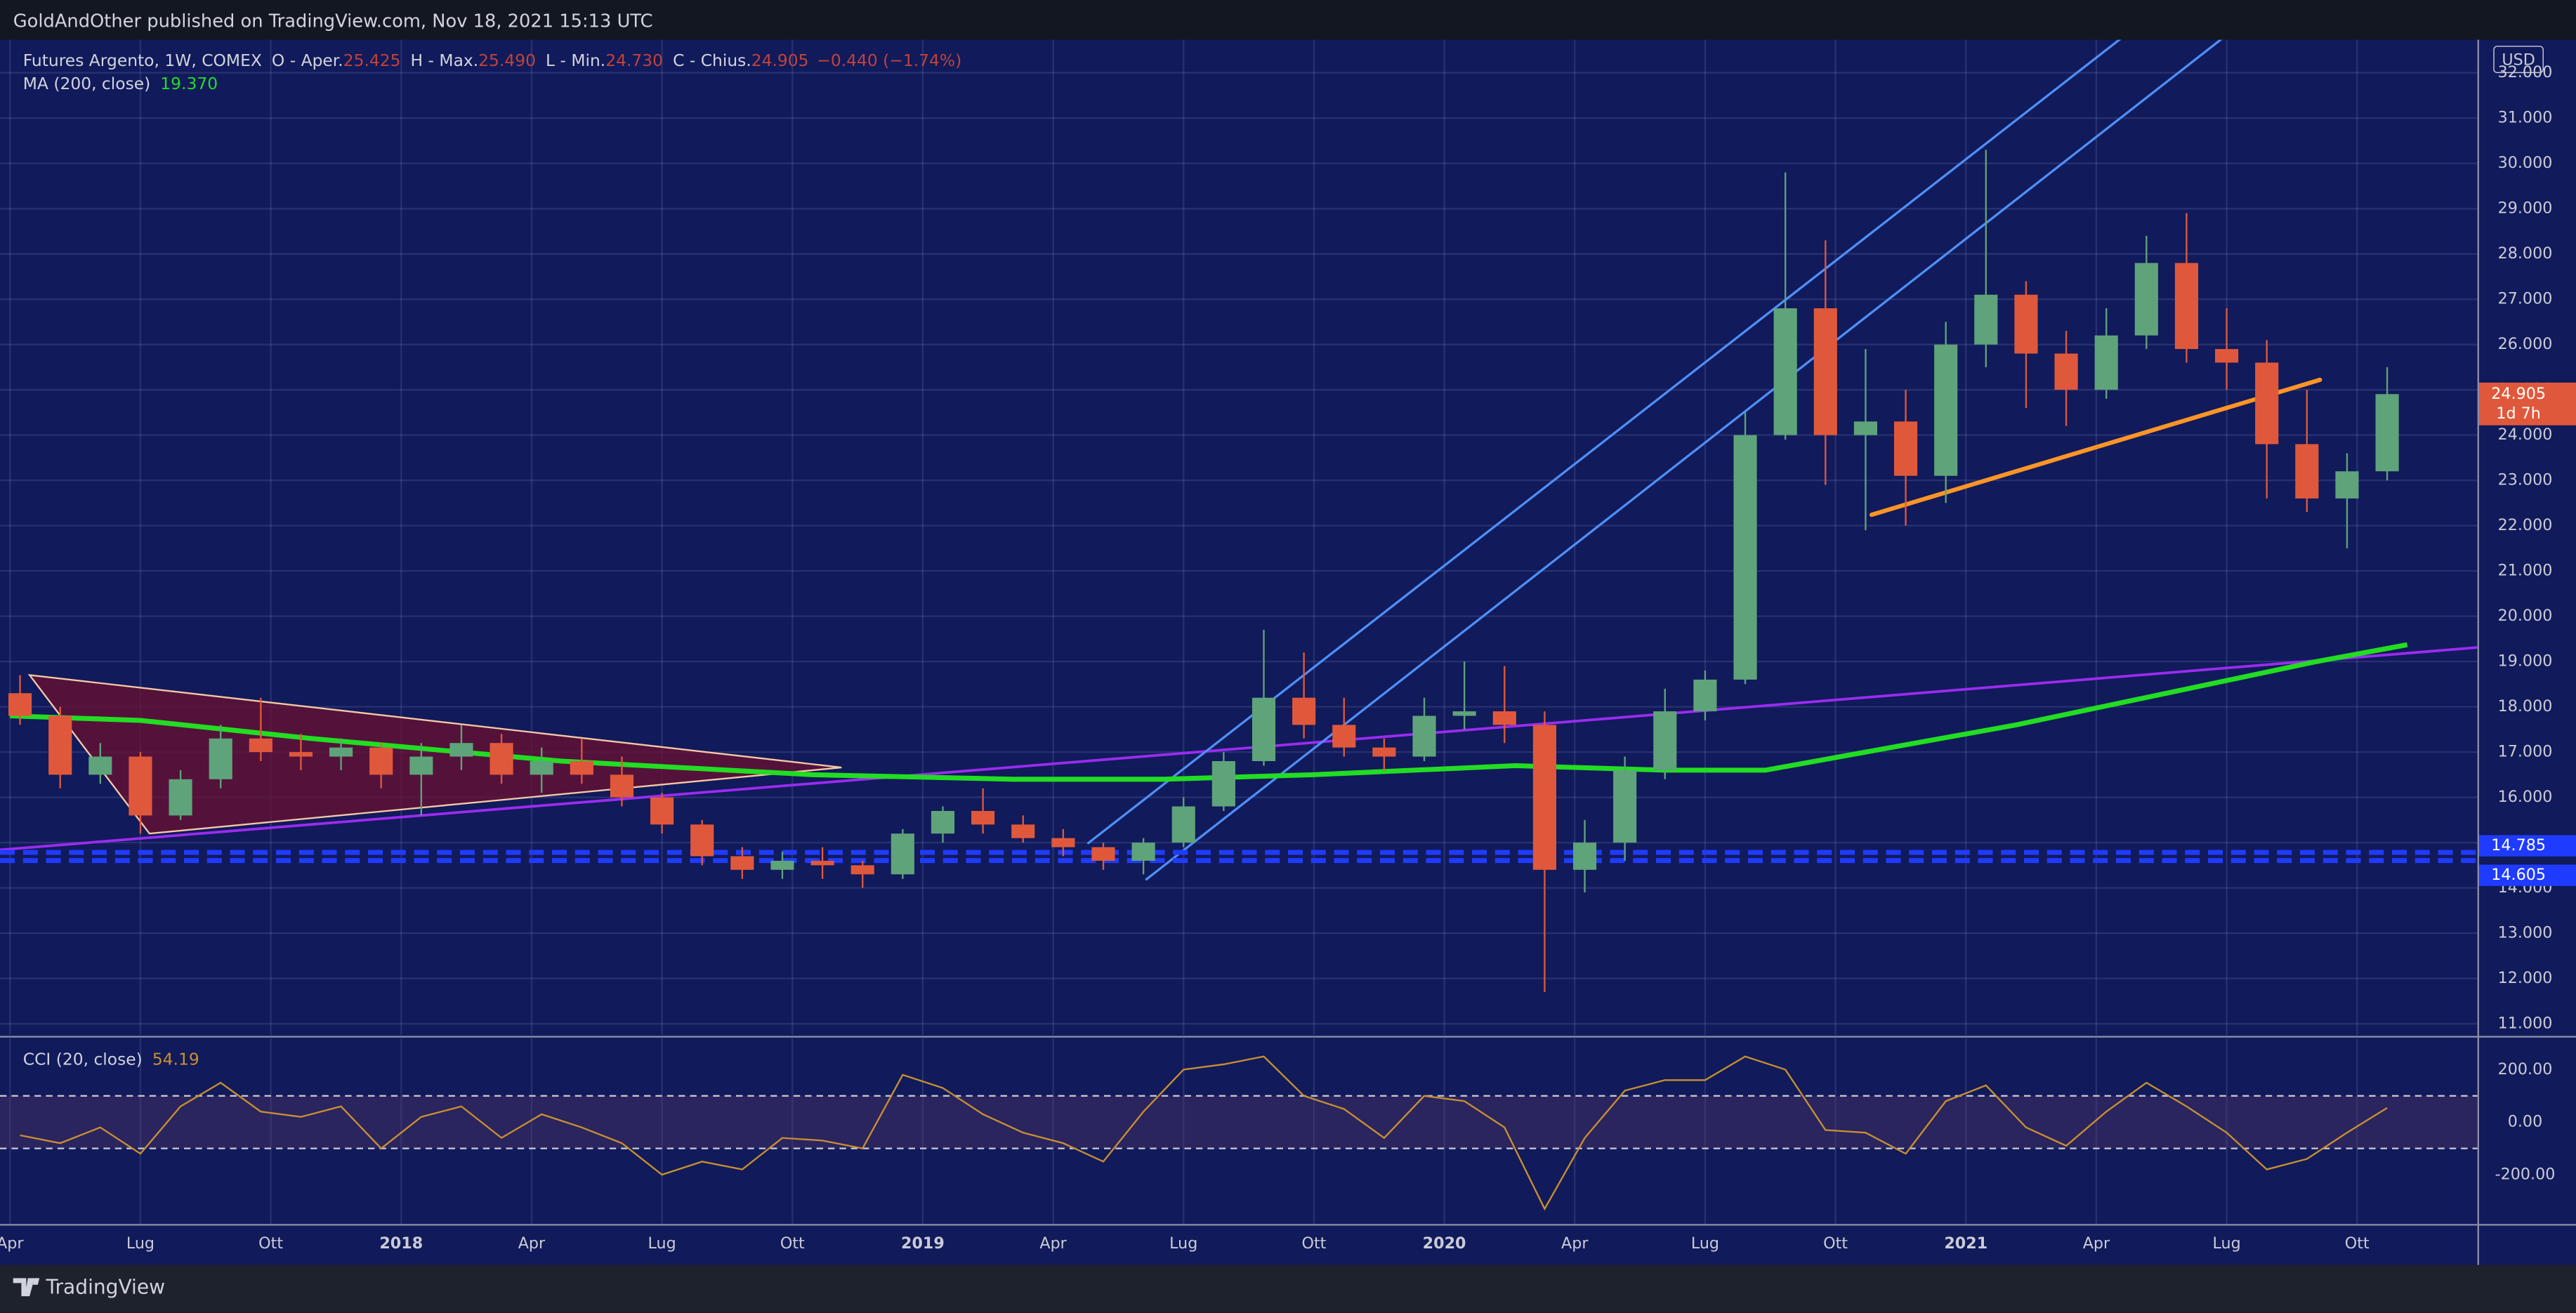  Describe the element at coordinates (189, 83) in the screenshot. I see `ma-value: 19.370` at that location.